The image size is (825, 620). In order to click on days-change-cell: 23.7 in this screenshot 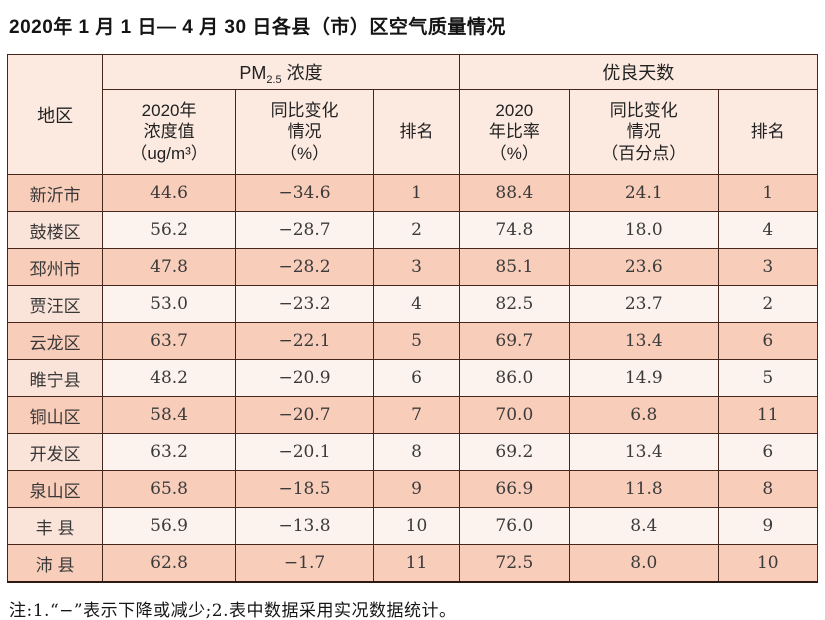, I will do `click(644, 304)`.